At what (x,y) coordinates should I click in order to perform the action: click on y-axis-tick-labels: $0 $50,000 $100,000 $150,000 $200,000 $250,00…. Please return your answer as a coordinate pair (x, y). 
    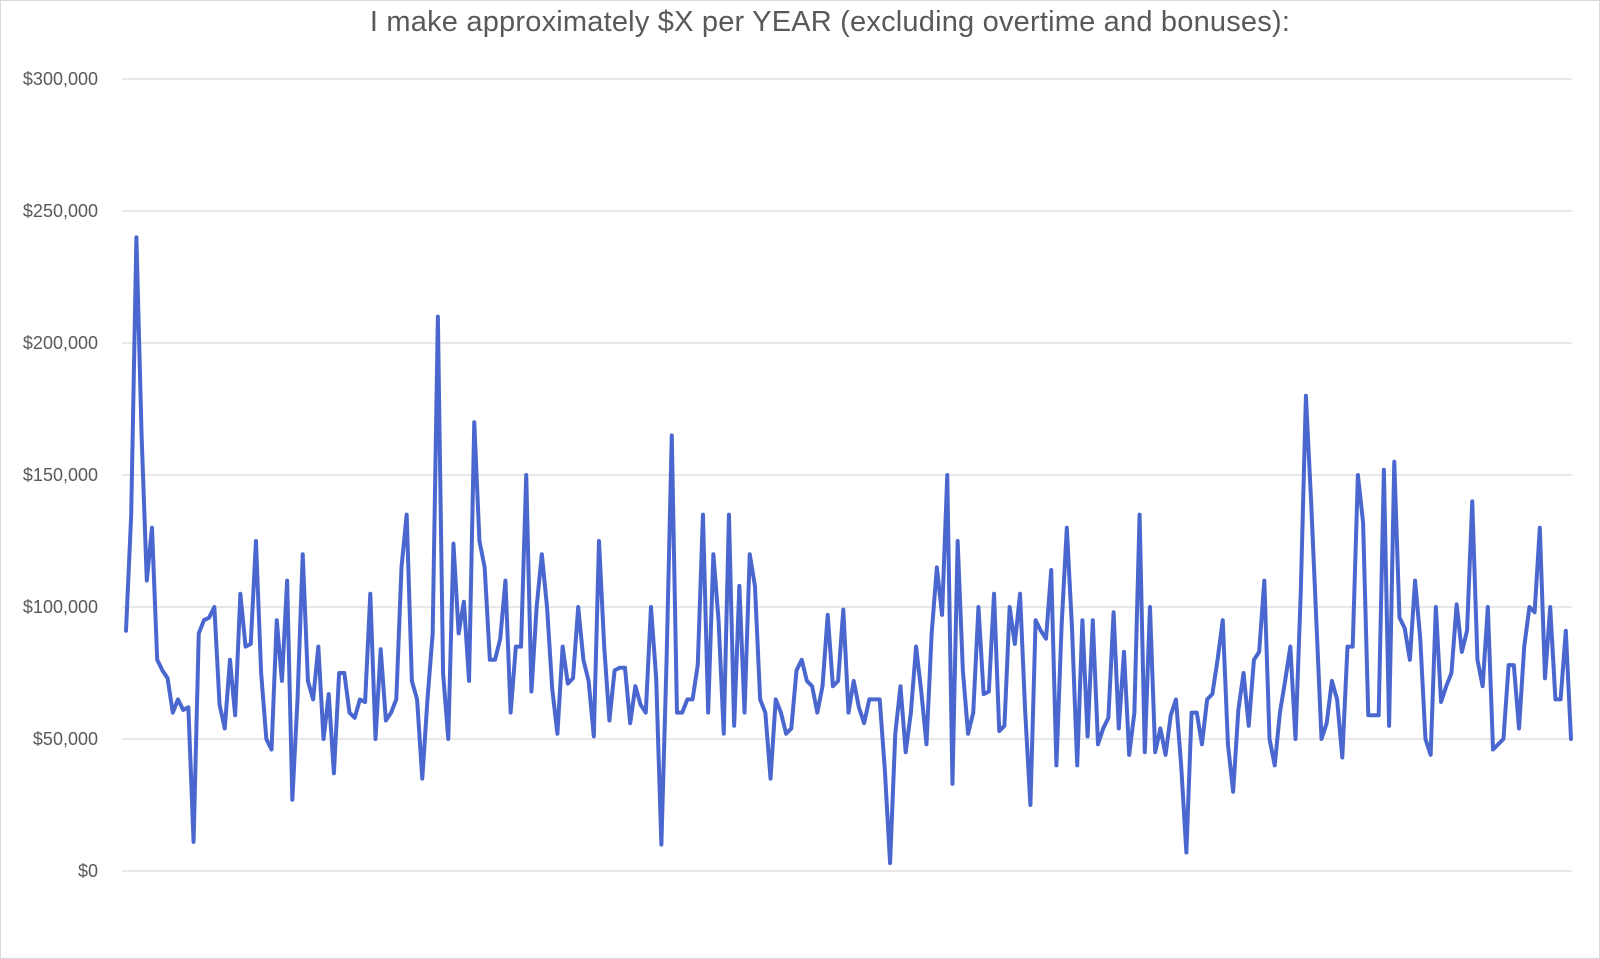
    Looking at the image, I should click on (60, 475).